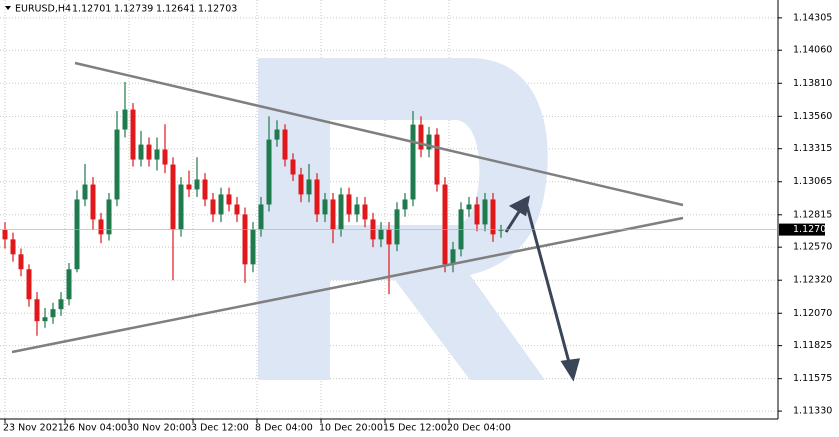  What do you see at coordinates (43, 9) in the screenshot?
I see `symbol: EURUSD,H4` at bounding box center [43, 9].